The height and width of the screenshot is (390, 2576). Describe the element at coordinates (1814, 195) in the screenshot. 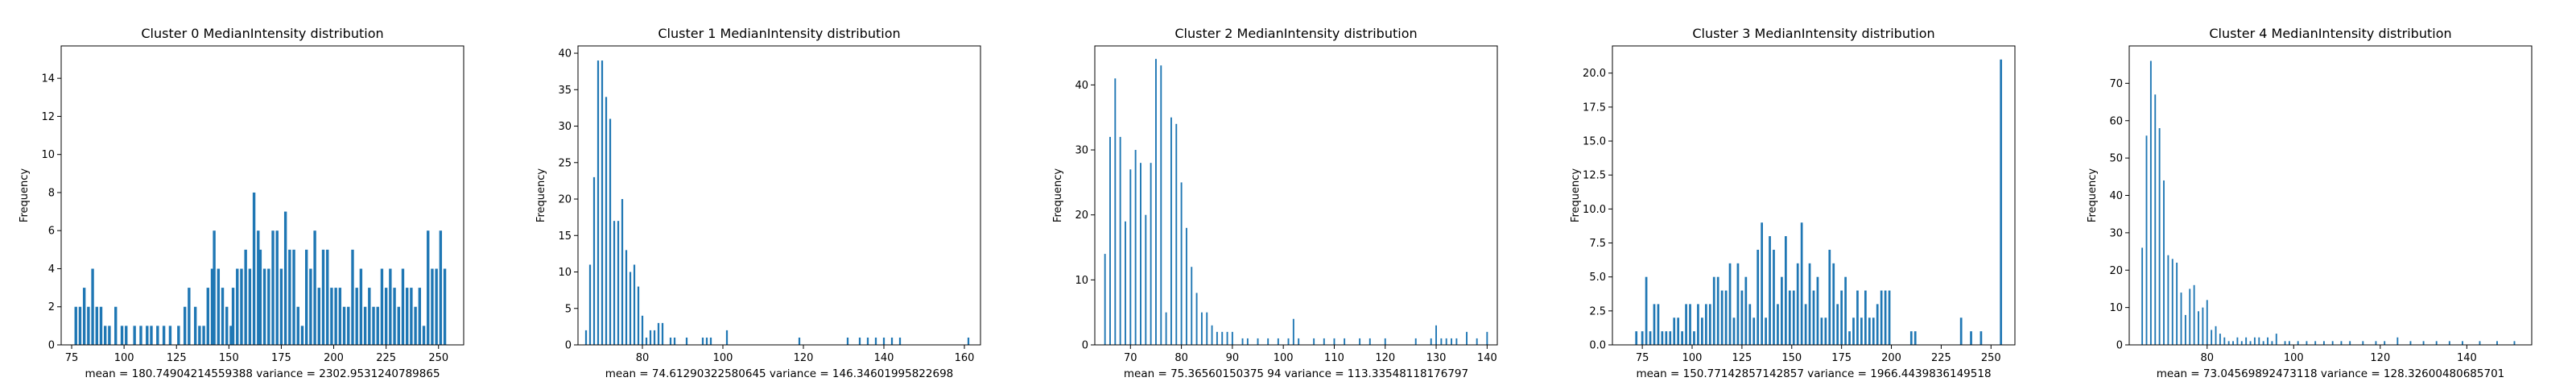

I see `axes-frame` at that location.